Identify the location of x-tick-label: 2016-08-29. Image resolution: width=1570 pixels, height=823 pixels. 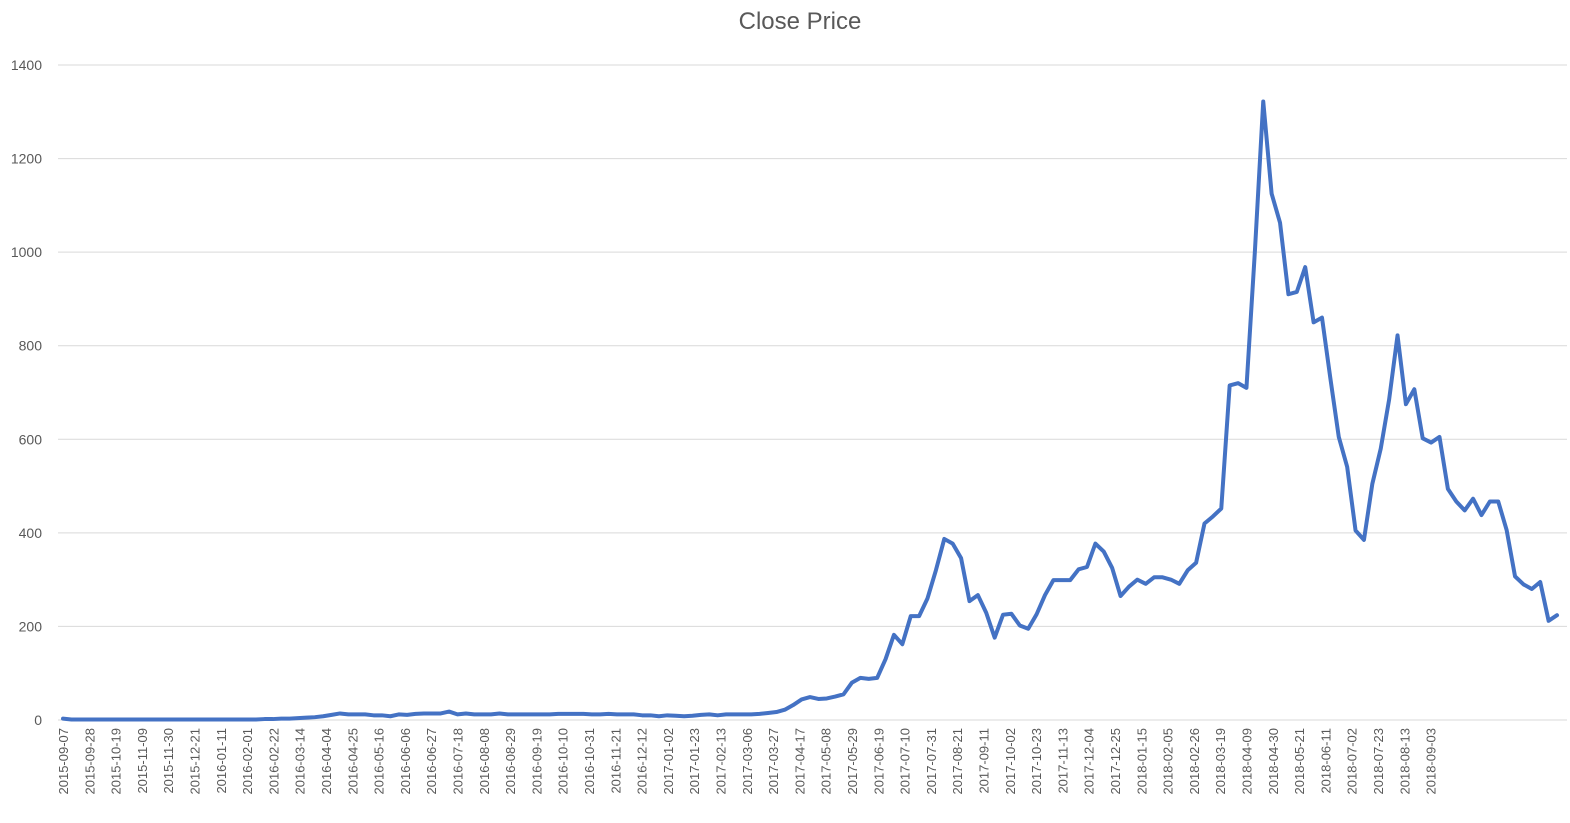
(510, 761).